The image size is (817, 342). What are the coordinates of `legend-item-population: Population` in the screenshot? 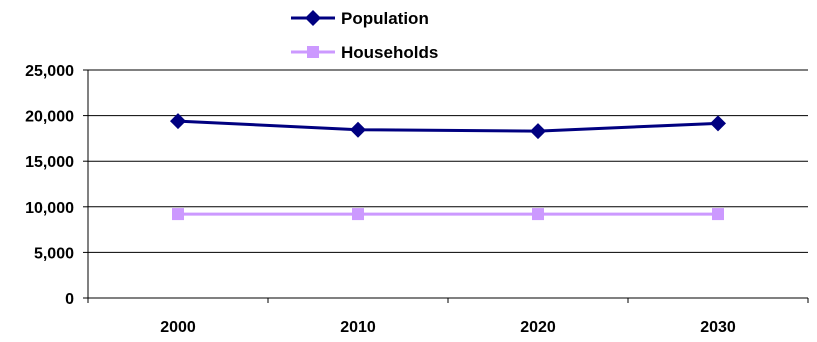 It's located at (360, 18).